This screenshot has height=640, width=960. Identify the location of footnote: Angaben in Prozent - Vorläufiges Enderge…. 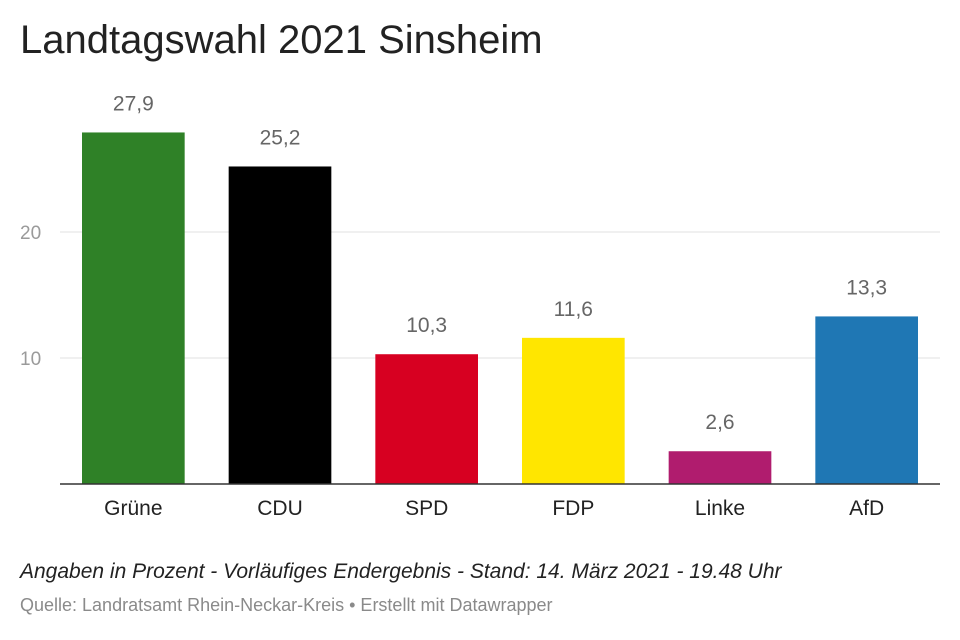
(401, 571).